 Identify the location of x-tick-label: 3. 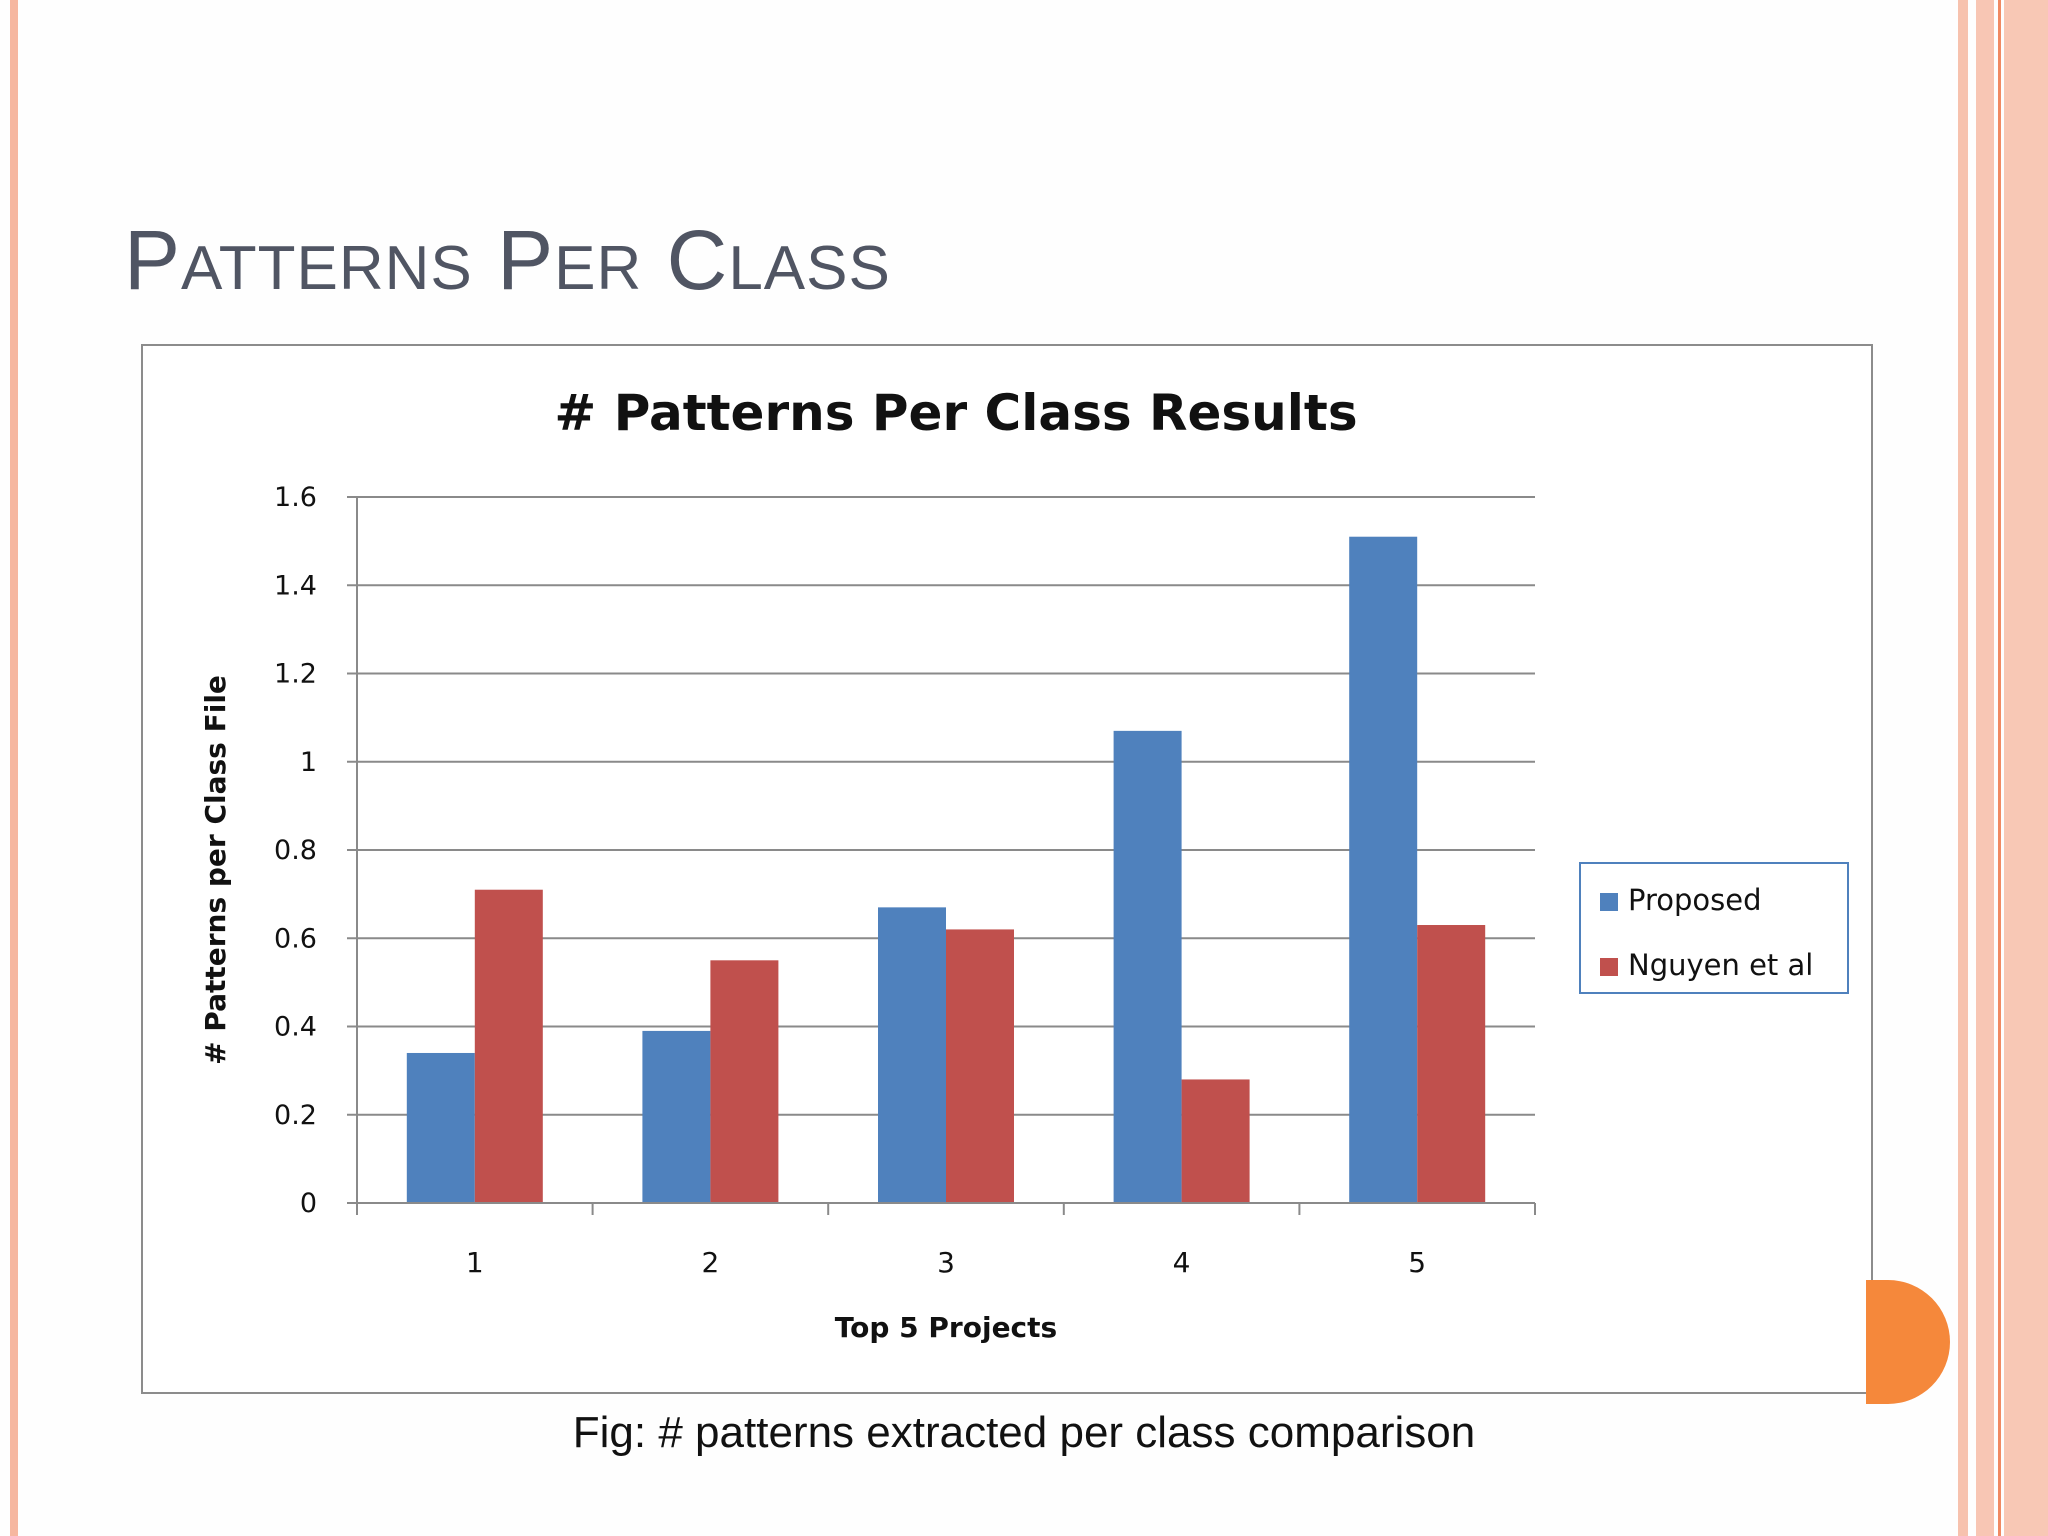
(946, 1262).